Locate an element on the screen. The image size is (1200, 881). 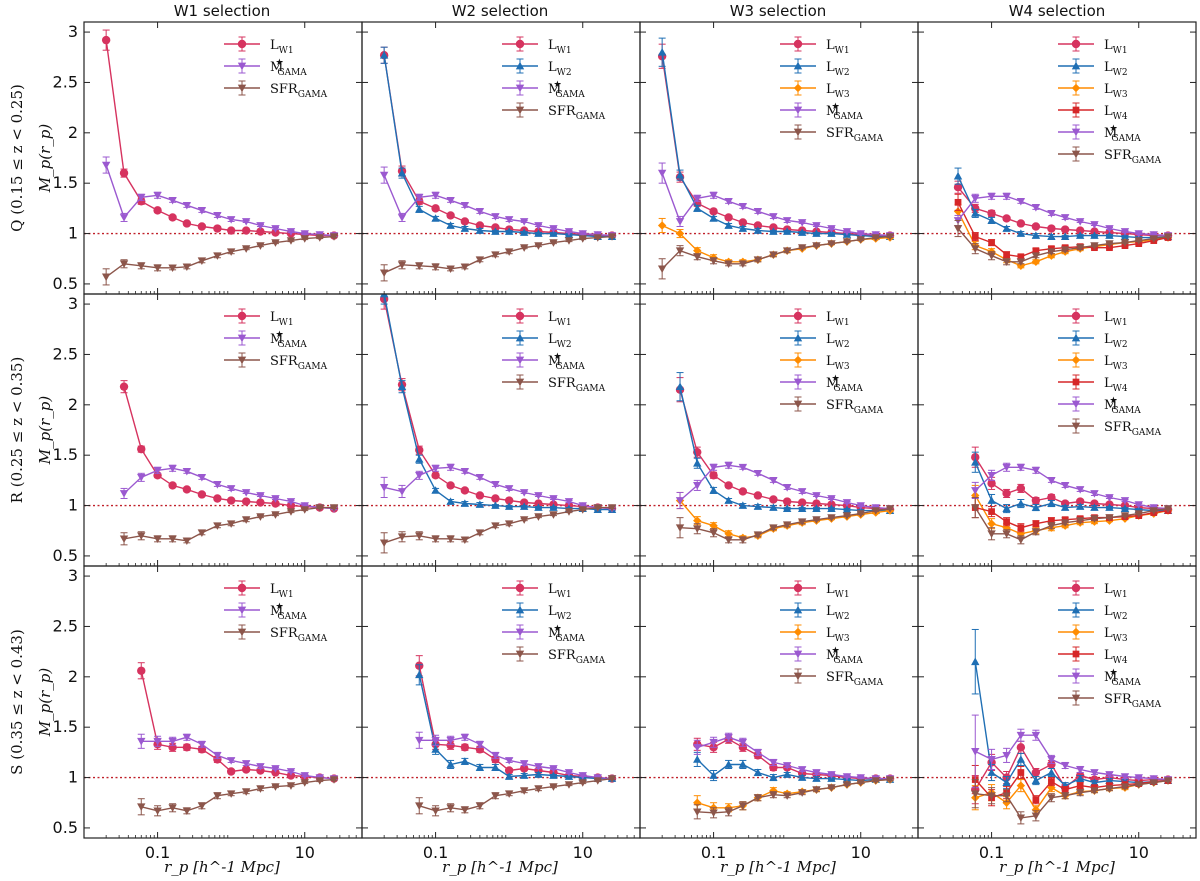
y-tick-label-r2c0-5: 3 is located at coordinates (73, 575).